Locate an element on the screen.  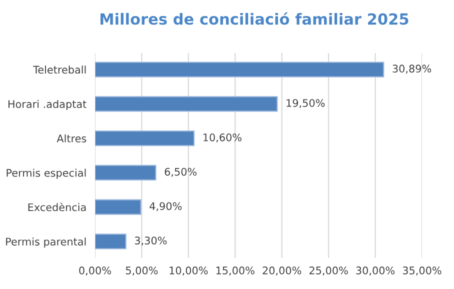
data-label: 19,50% is located at coordinates (305, 103).